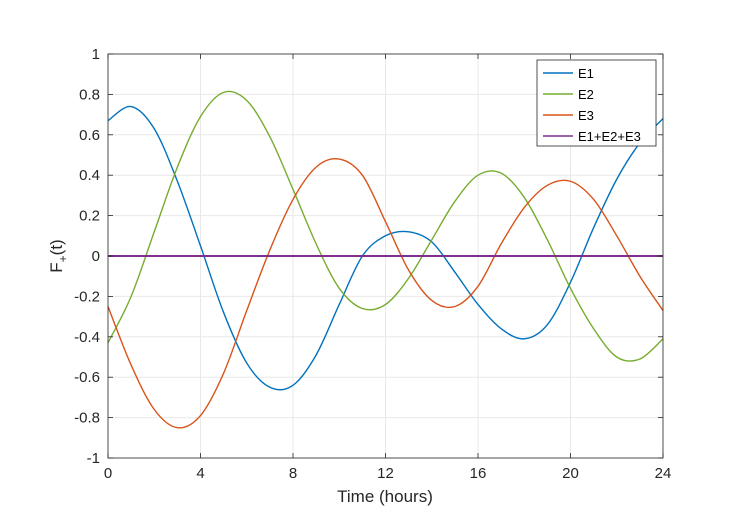  Describe the element at coordinates (108, 473) in the screenshot. I see `x-tick-label: 0` at that location.